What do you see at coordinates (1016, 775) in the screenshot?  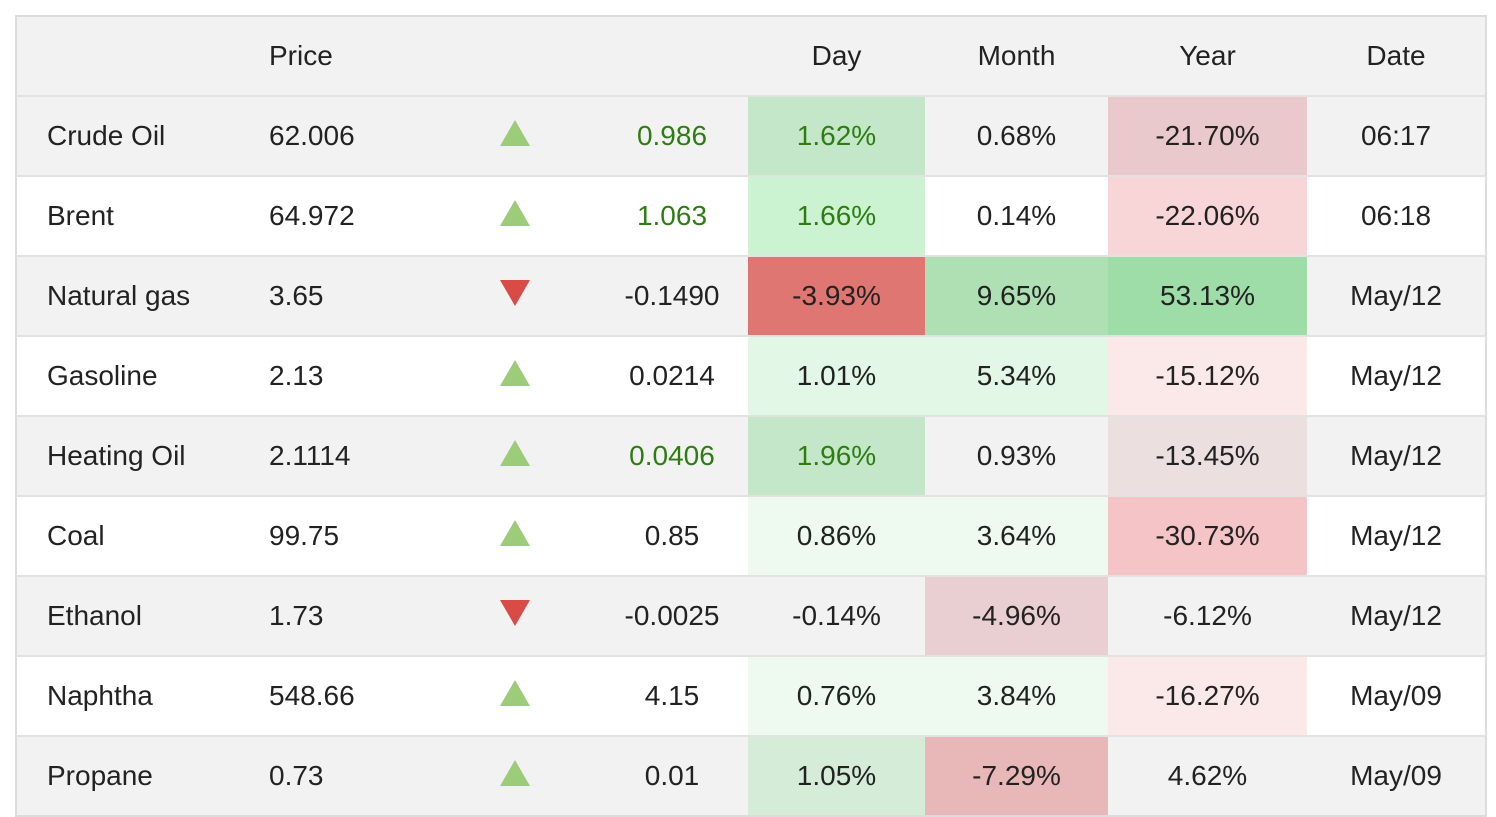 I see `month-change-cell: -7.29%` at bounding box center [1016, 775].